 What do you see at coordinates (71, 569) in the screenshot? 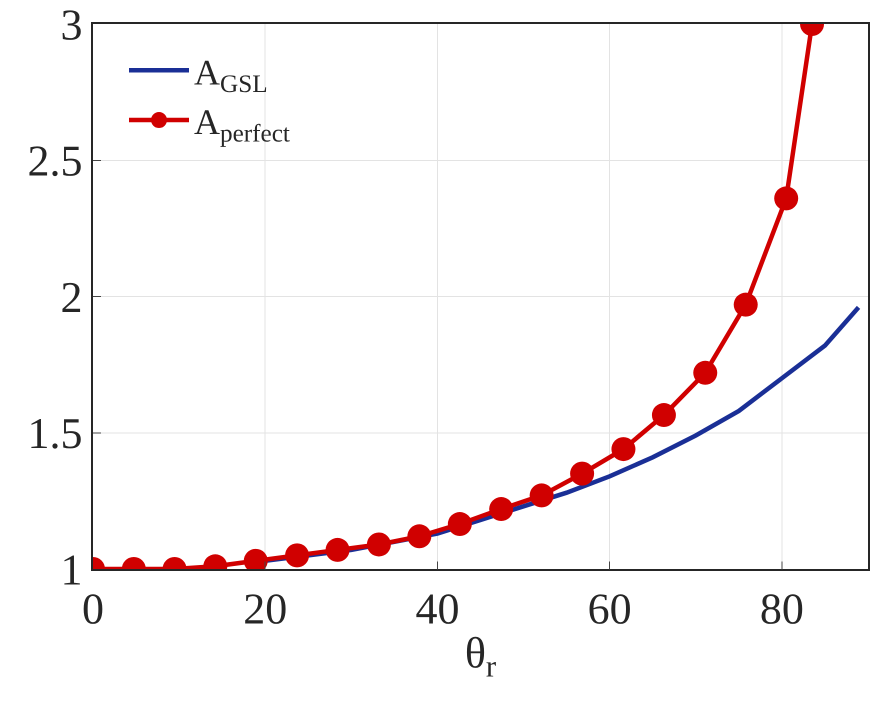
I see `y-tick-label: 1` at bounding box center [71, 569].